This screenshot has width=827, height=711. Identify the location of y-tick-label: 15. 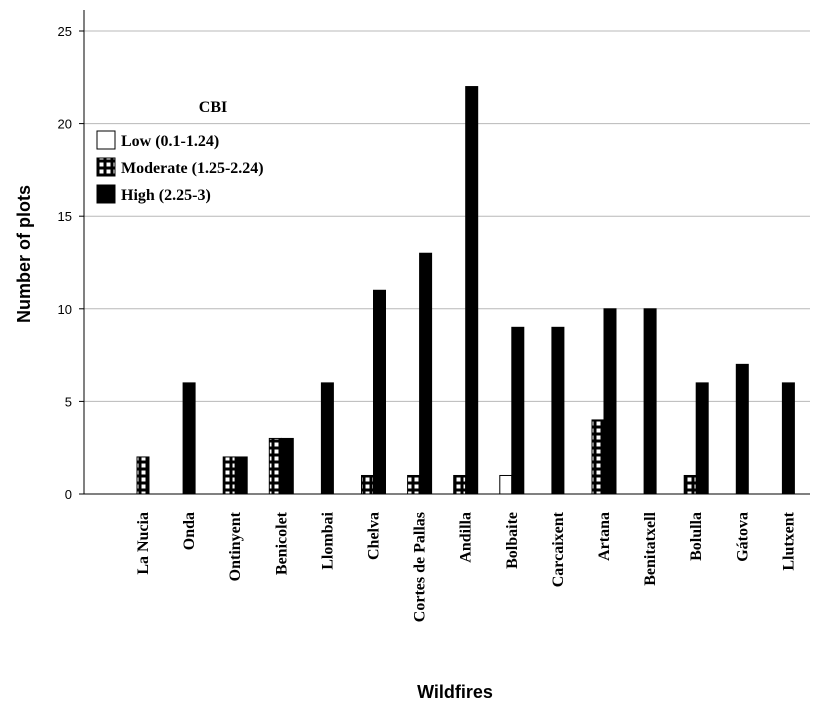
(65, 216).